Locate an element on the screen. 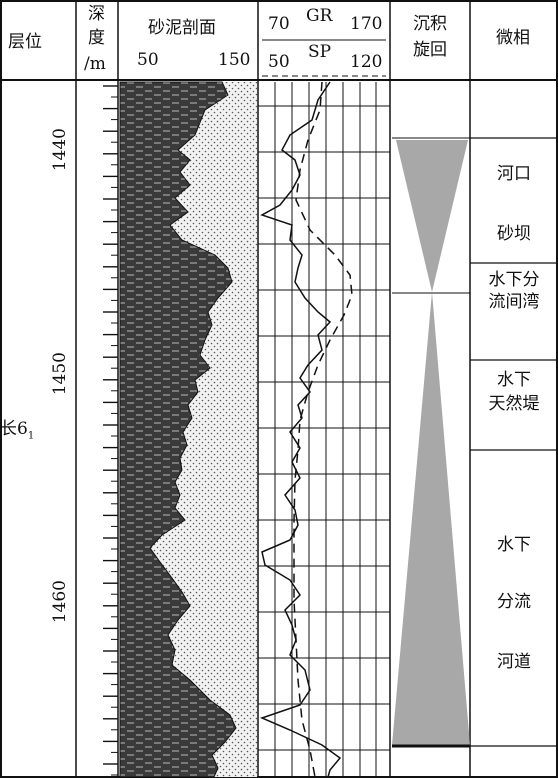  header-gr-max: 170 is located at coordinates (366, 24).